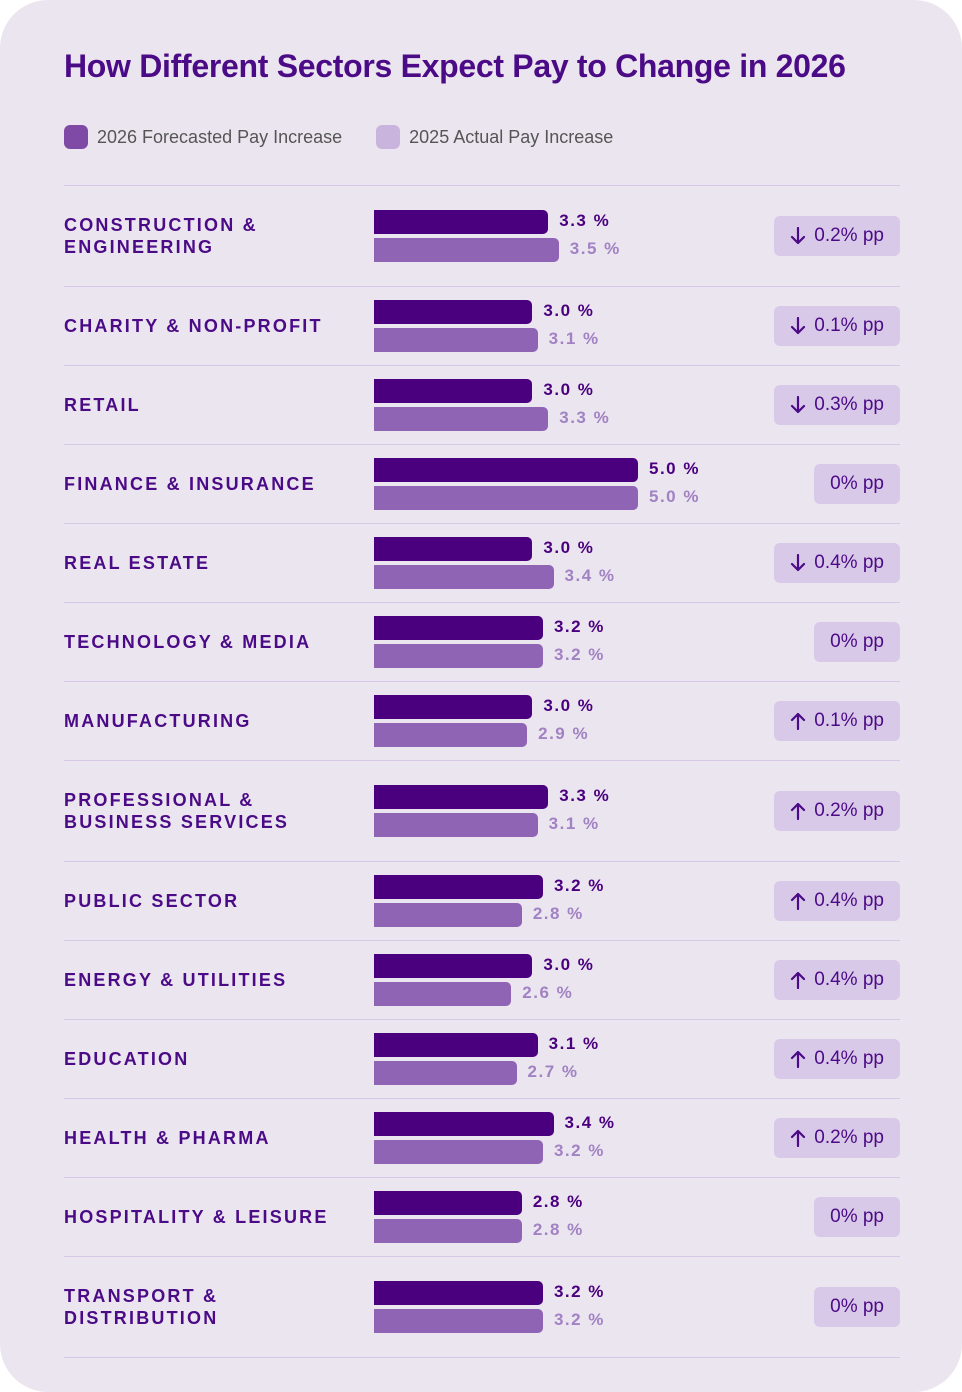 This screenshot has height=1392, width=962. I want to click on chart-row: HEALTH & PHARMA 3.4 % 3.2 % 0.2% pp, so click(482, 1138).